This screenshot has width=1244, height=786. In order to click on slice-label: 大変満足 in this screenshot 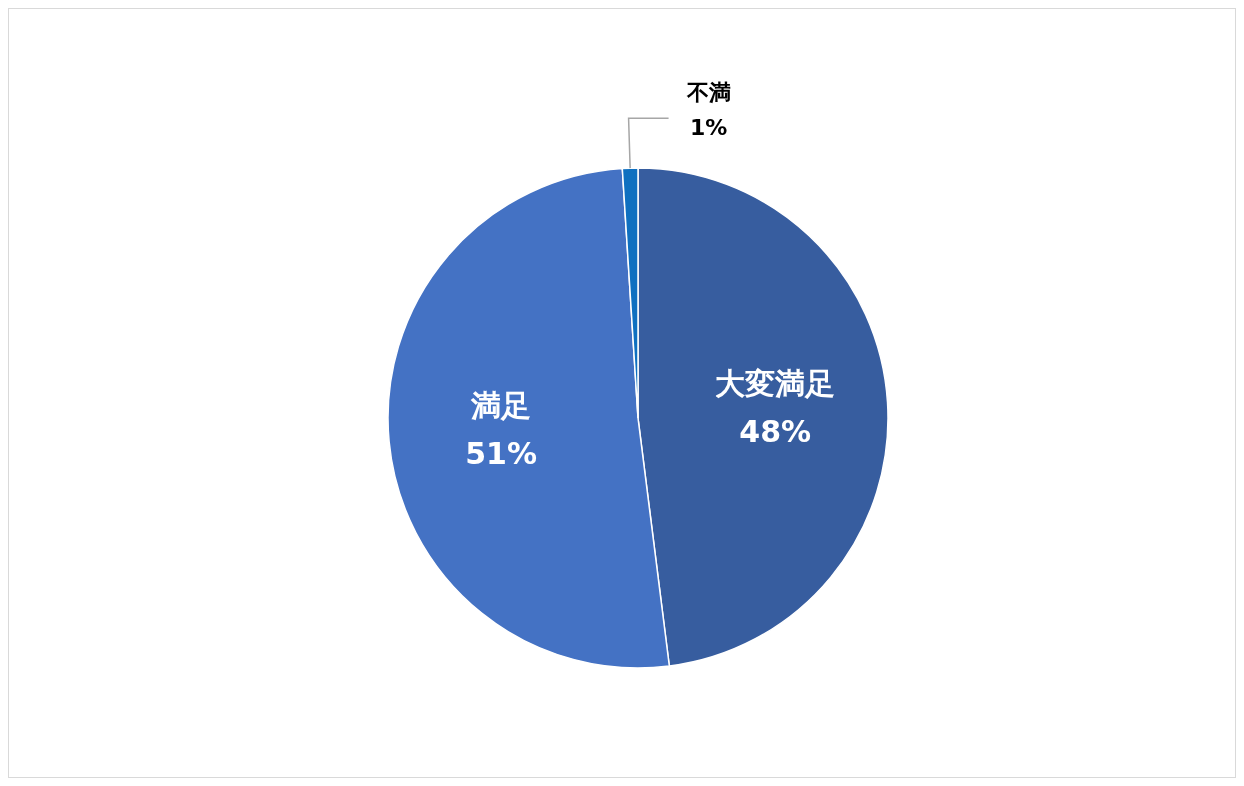, I will do `click(775, 384)`.